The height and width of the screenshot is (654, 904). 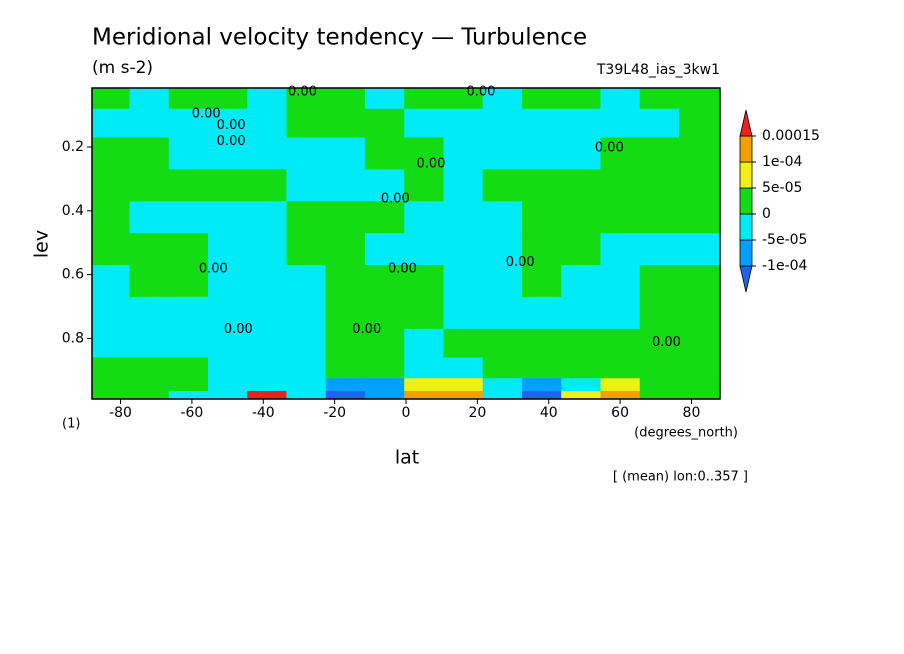 What do you see at coordinates (263, 413) in the screenshot?
I see `x-tick-label: -40` at bounding box center [263, 413].